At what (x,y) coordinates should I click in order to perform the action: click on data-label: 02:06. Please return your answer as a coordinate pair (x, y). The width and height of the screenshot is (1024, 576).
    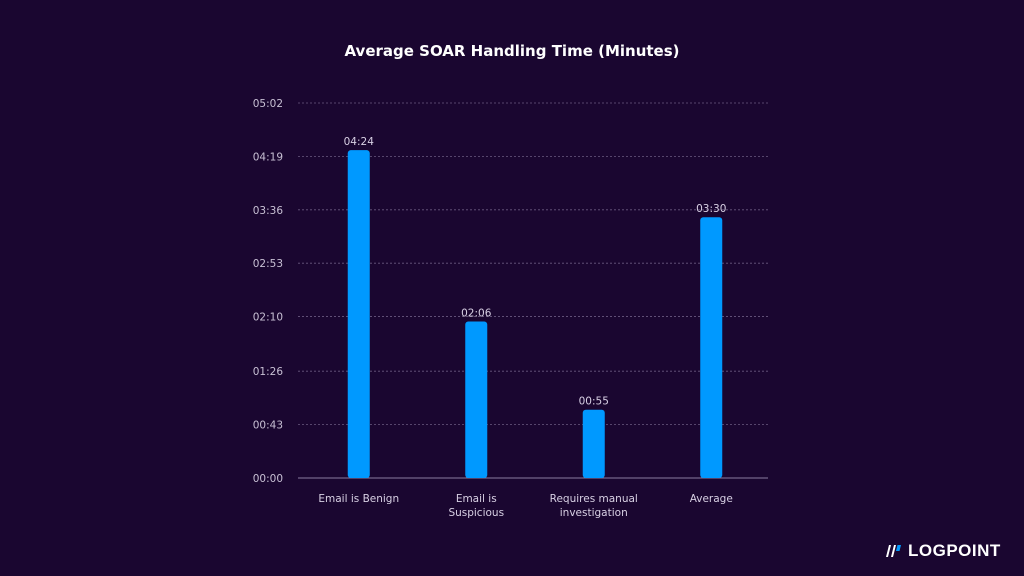
    Looking at the image, I should click on (476, 314).